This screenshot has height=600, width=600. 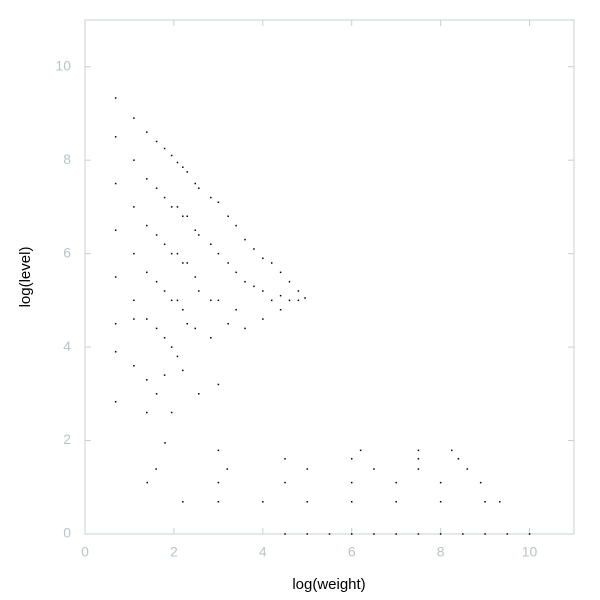 What do you see at coordinates (67, 252) in the screenshot?
I see `y-tick-label: 6` at bounding box center [67, 252].